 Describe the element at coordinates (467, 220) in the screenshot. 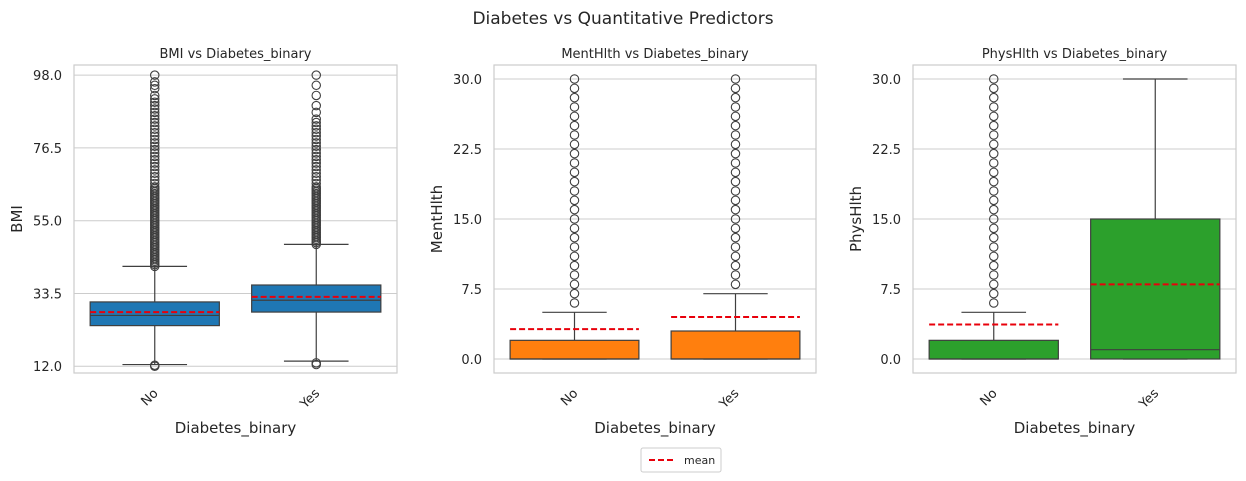

I see `y-tick-label: 15.0` at that location.